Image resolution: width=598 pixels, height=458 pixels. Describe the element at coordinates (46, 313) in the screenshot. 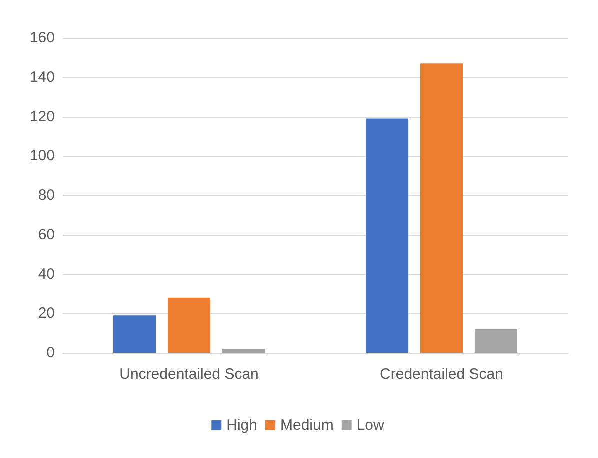

I see `y-tick-label: 20` at that location.